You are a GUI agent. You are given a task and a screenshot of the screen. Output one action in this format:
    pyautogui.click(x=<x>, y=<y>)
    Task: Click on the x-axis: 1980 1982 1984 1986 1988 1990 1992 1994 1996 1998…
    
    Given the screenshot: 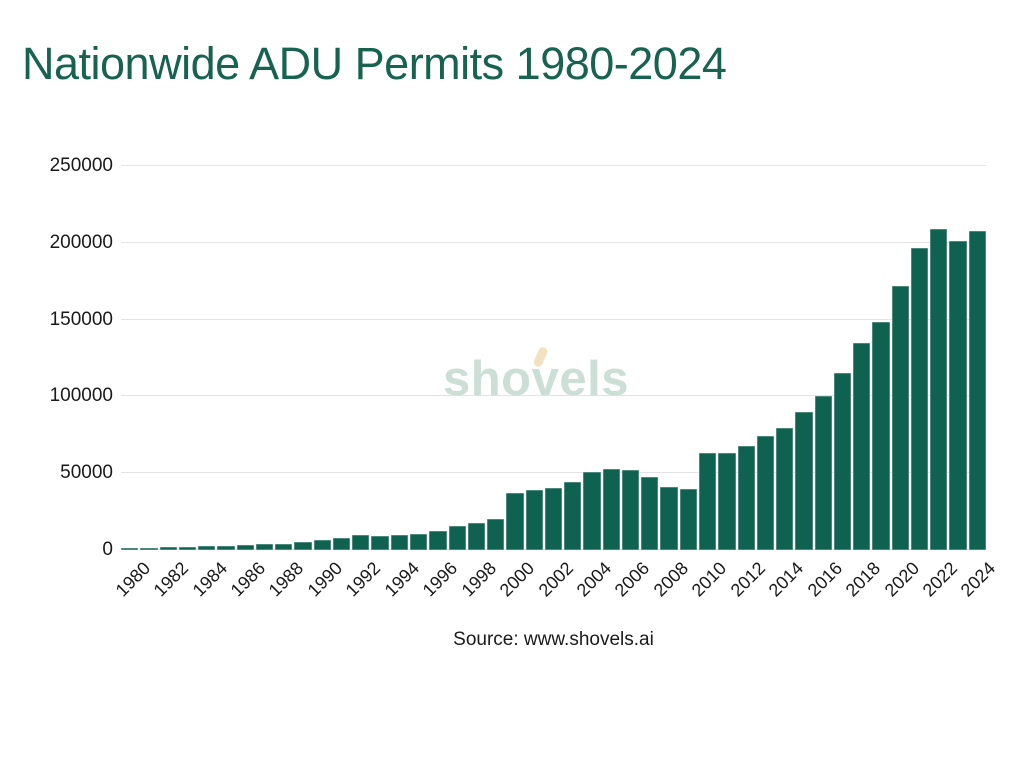 What is the action you would take?
    pyautogui.click(x=512, y=593)
    